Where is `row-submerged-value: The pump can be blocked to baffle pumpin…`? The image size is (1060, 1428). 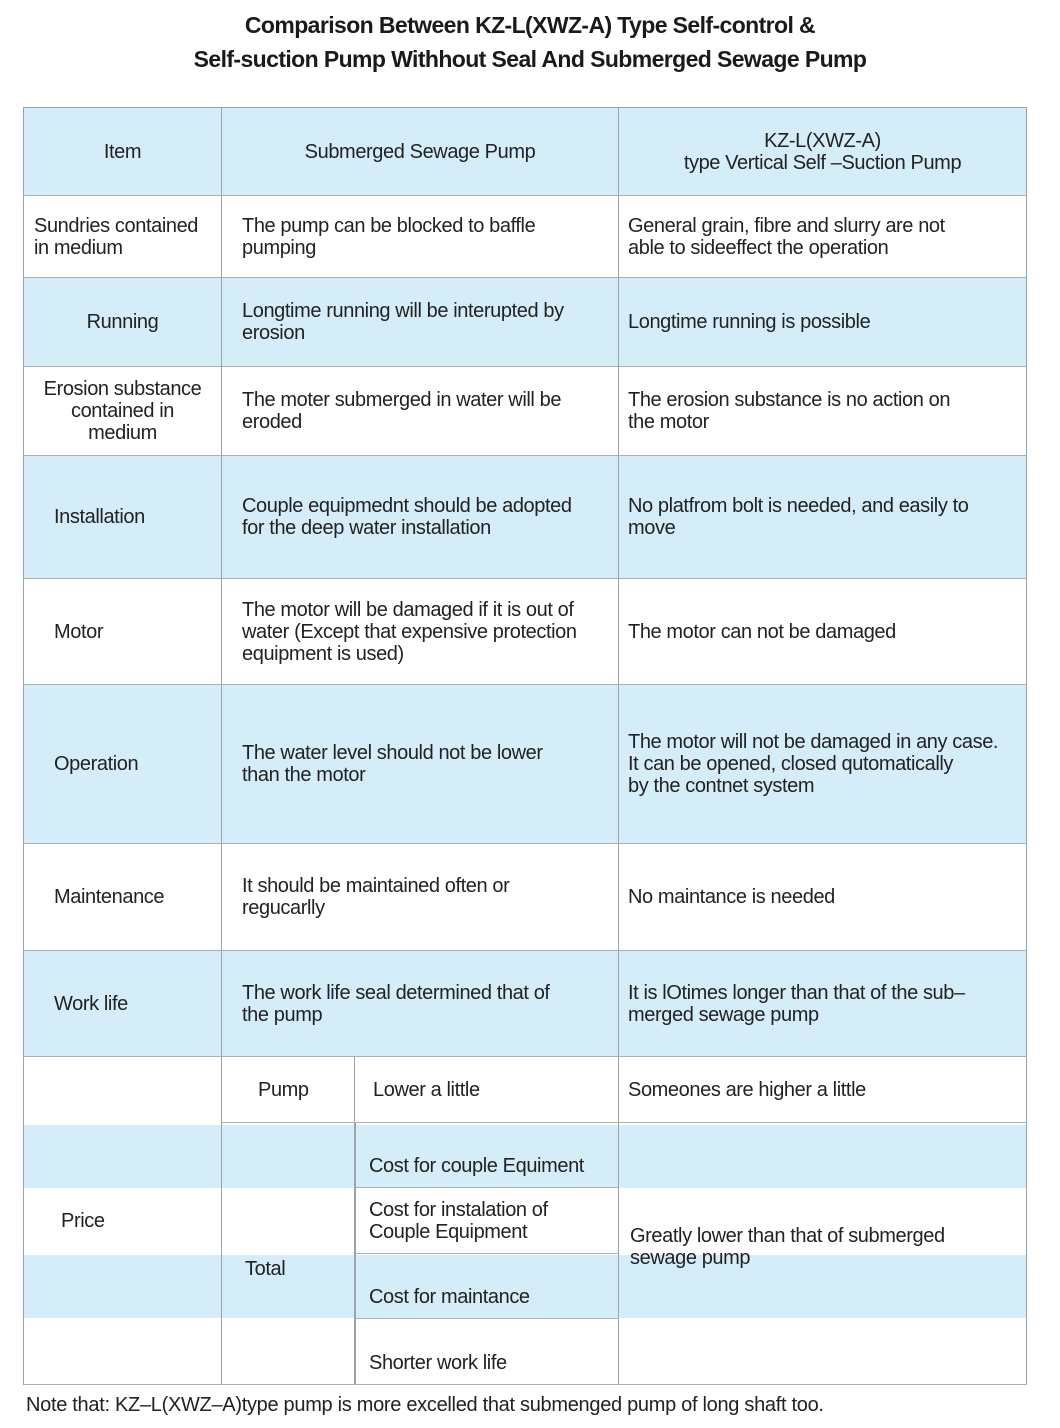 row-submerged-value: The pump can be blocked to baffle pumpin… is located at coordinates (420, 237).